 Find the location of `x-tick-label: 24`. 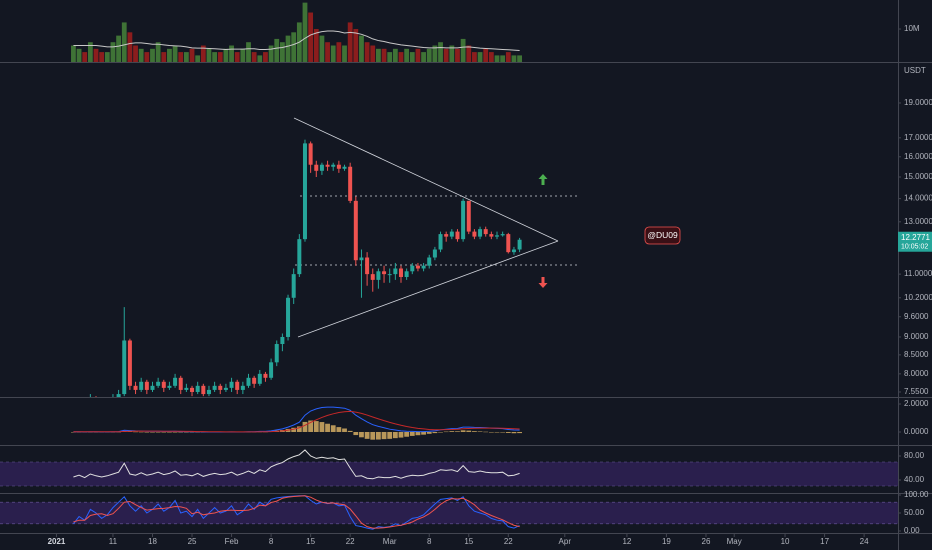

x-tick-label: 24 is located at coordinates (864, 541).